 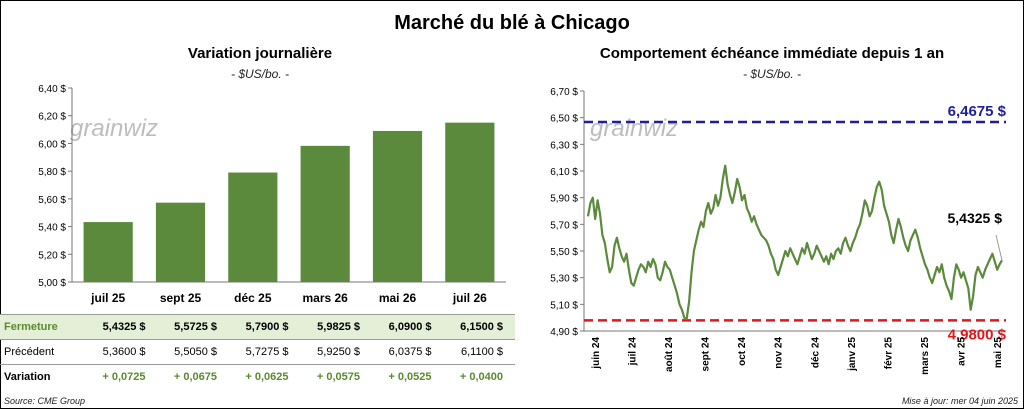 I want to click on x-tick-label: sept 25, so click(x=181, y=298).